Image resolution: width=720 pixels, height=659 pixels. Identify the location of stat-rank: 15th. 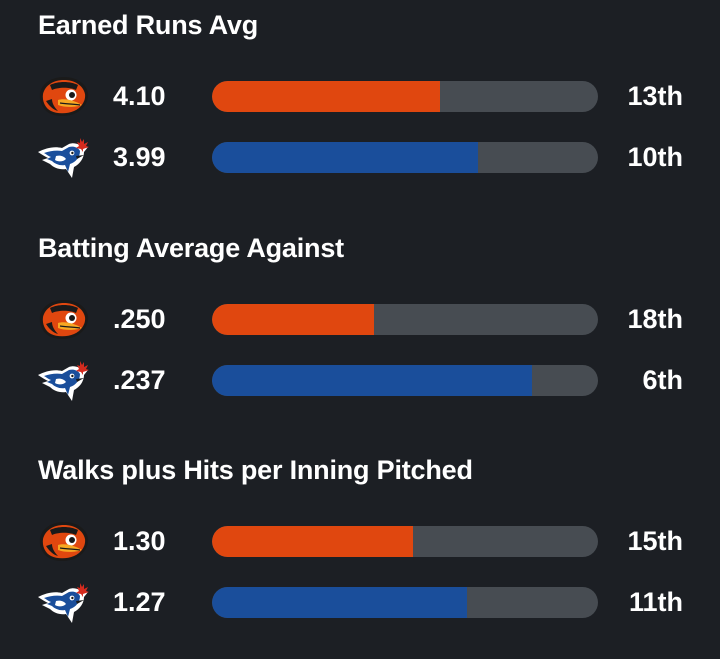
(655, 541).